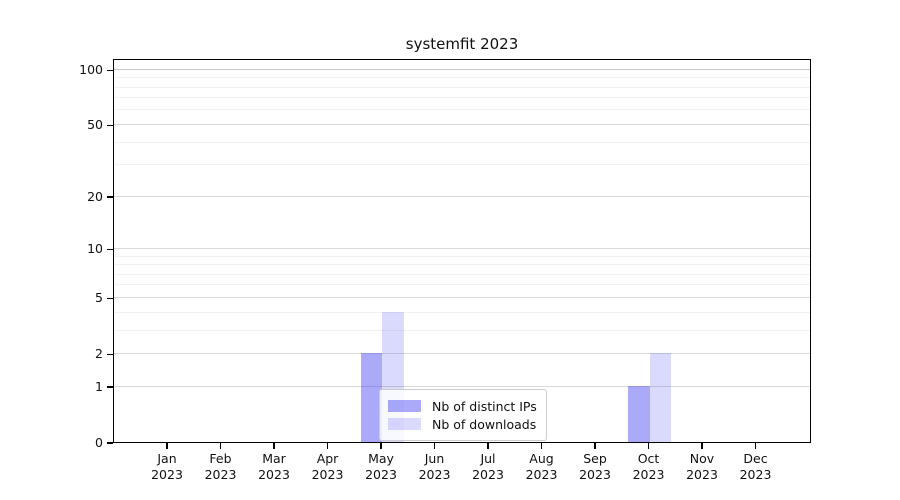  What do you see at coordinates (595, 466) in the screenshot?
I see `x-tick-label-sep-2023: Sep 2023` at bounding box center [595, 466].